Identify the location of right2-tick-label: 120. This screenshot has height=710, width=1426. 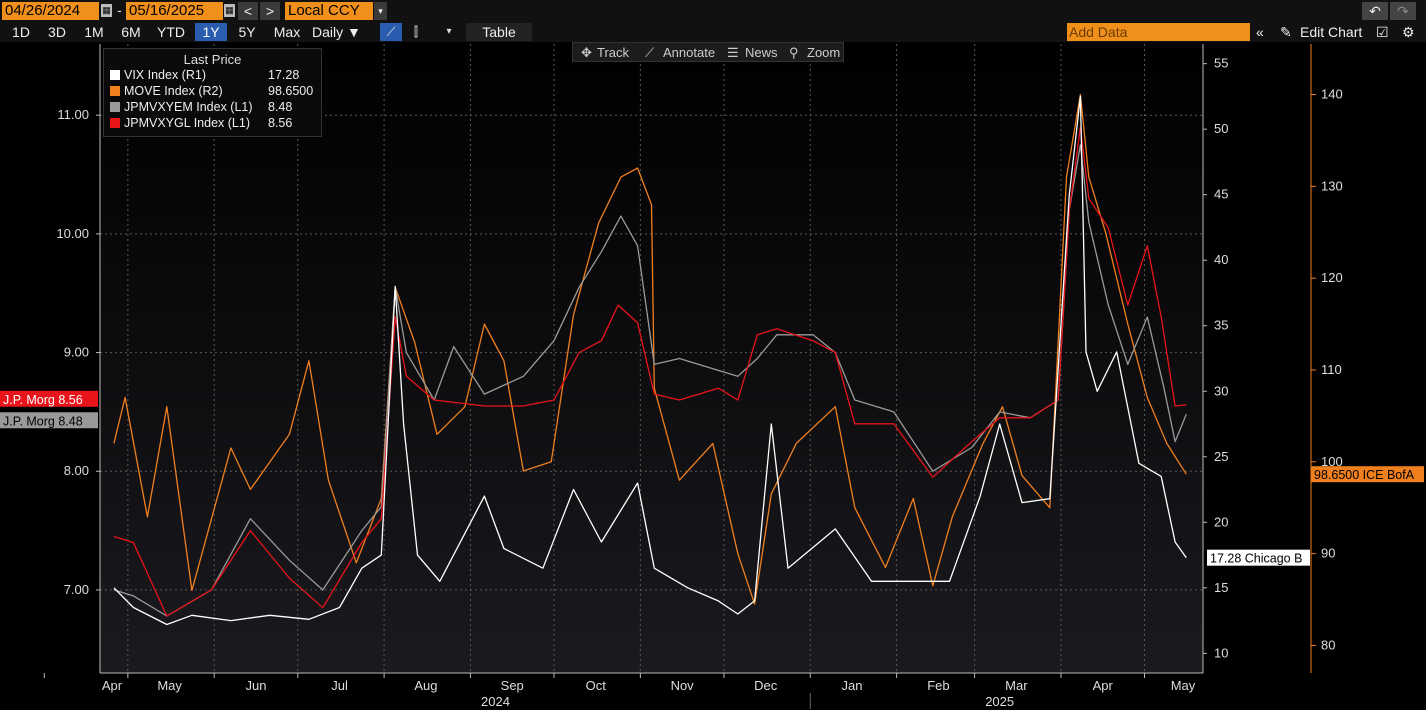
(1332, 277).